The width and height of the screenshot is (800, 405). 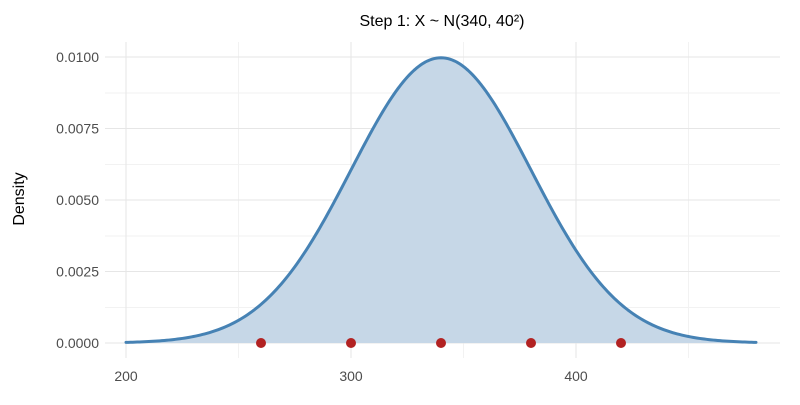 I want to click on points-layer, so click(x=441, y=343).